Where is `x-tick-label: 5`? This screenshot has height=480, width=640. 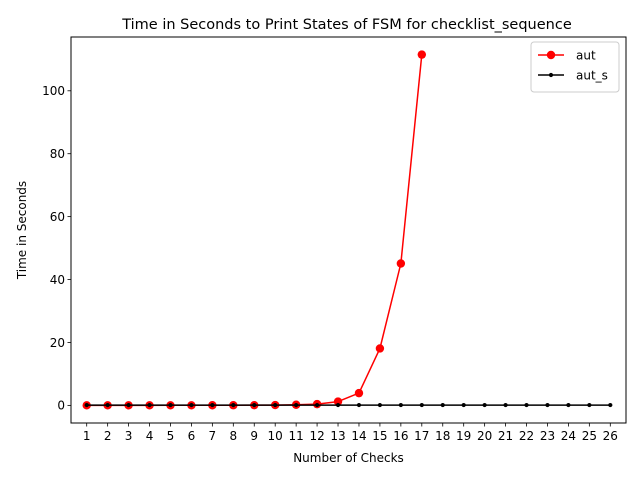 x-tick-label: 5 is located at coordinates (171, 436).